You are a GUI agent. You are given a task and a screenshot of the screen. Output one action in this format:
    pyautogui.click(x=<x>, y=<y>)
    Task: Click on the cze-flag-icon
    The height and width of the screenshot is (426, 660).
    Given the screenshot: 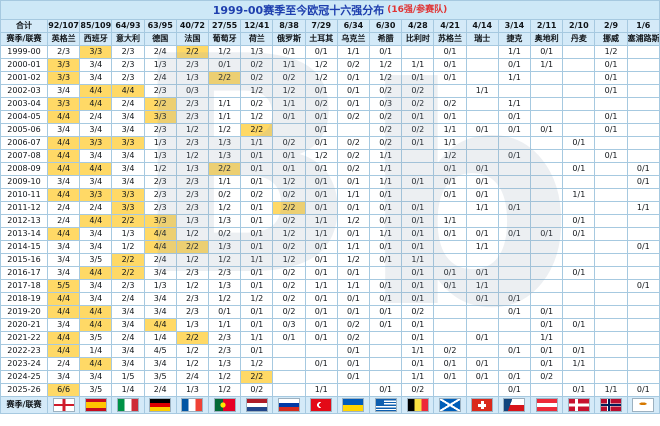 What is the action you would take?
    pyautogui.click(x=514, y=405)
    